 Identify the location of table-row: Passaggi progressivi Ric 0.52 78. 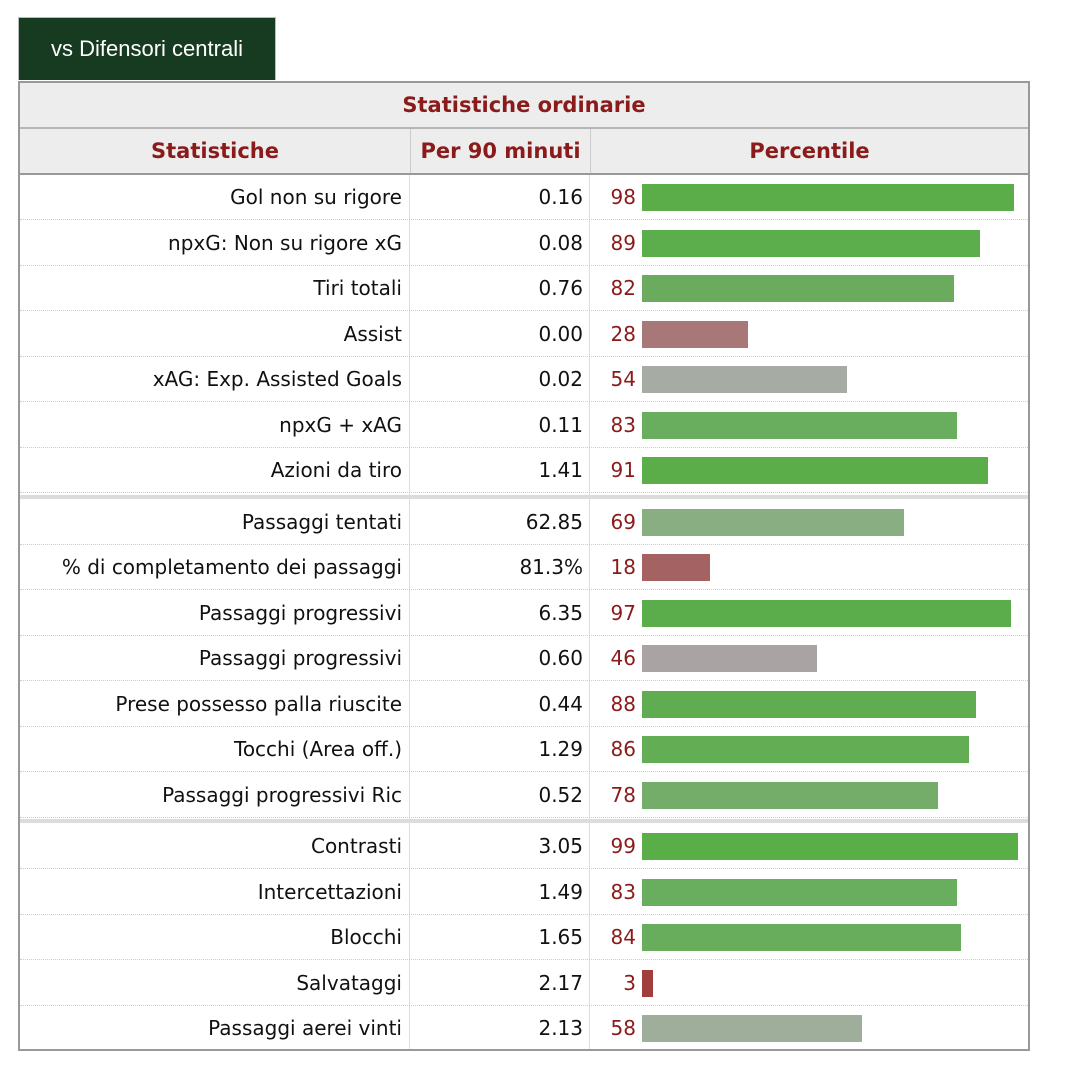
(524, 795).